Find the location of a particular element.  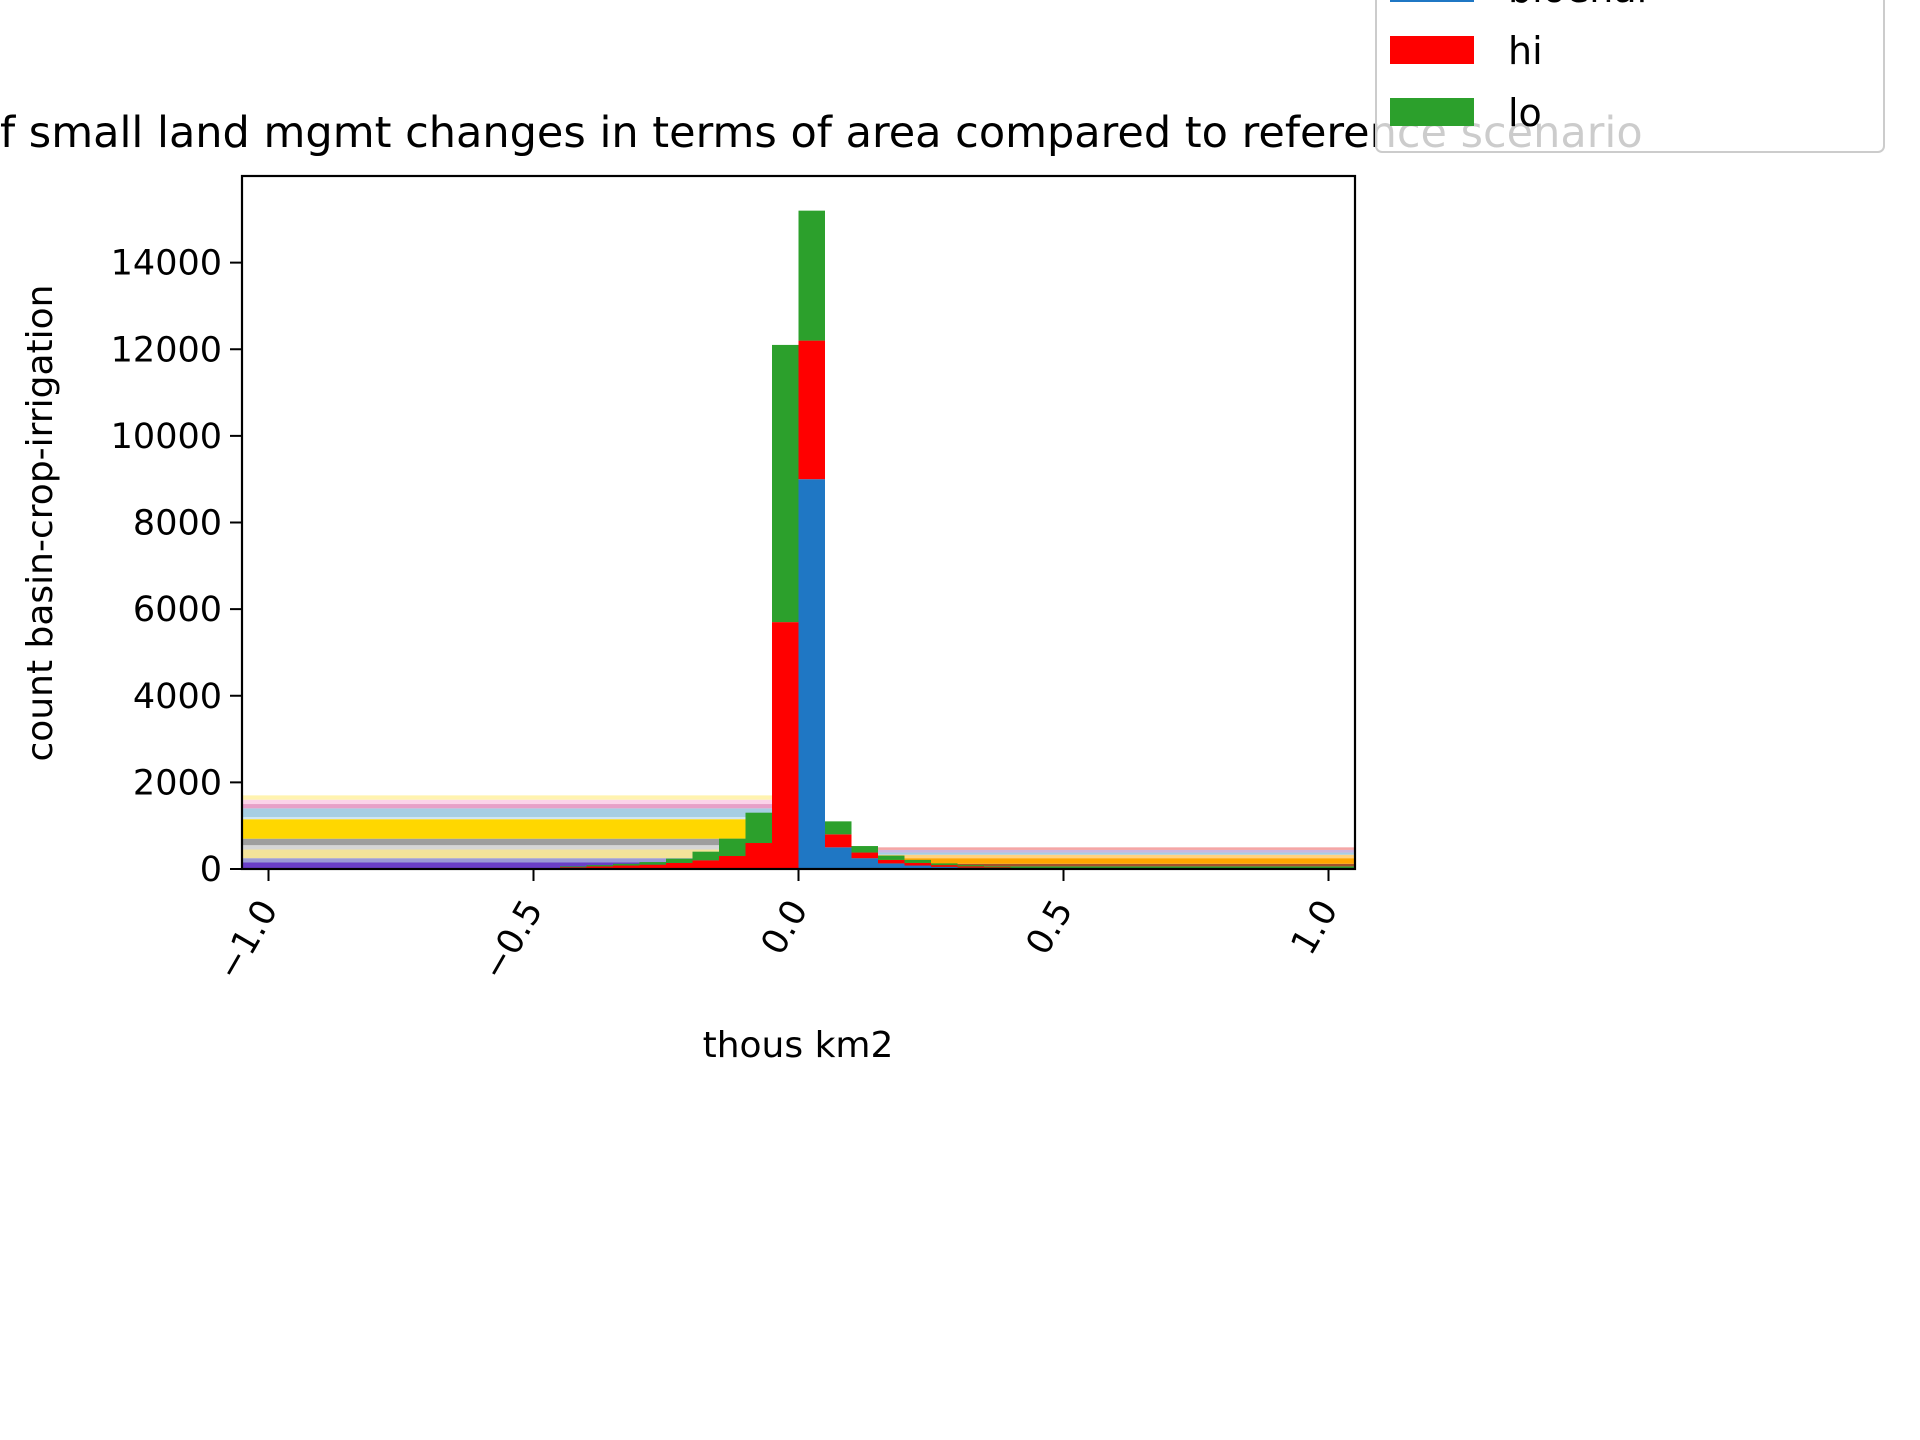

y-tick-label: 10000 is located at coordinates (166, 437).